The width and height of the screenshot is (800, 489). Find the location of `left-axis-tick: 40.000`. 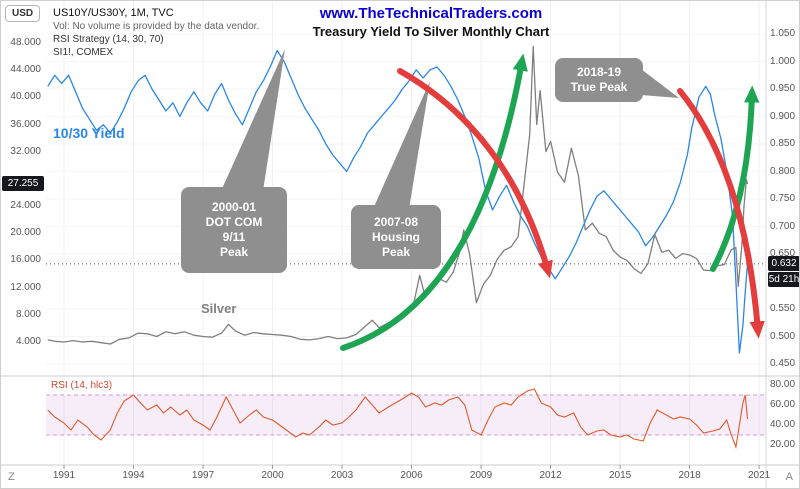

left-axis-tick: 40.000 is located at coordinates (25, 97).